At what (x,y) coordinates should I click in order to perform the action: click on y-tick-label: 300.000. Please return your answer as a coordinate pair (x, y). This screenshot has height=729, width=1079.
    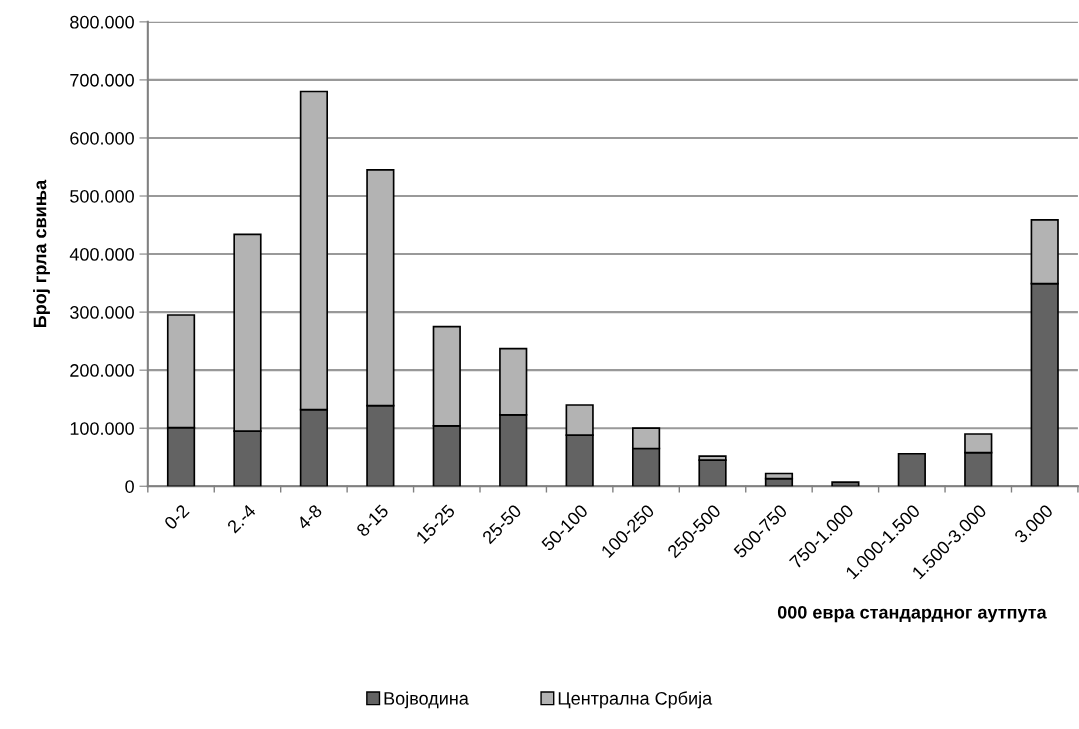
    Looking at the image, I should click on (102, 312).